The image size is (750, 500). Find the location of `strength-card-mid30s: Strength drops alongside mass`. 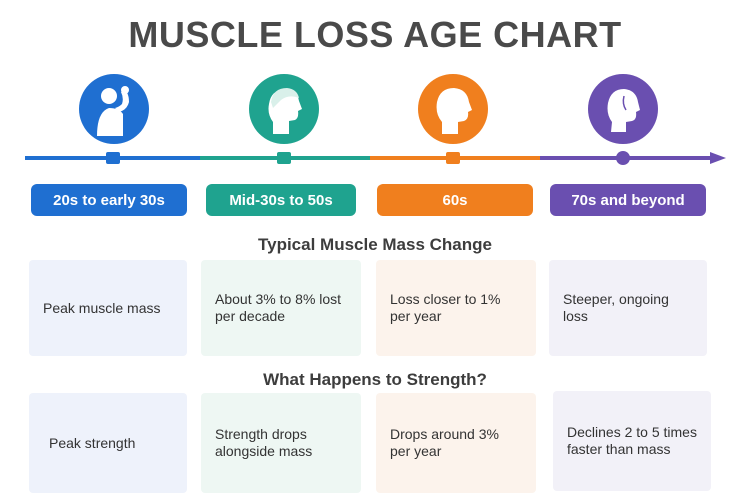

strength-card-mid30s: Strength drops alongside mass is located at coordinates (281, 443).